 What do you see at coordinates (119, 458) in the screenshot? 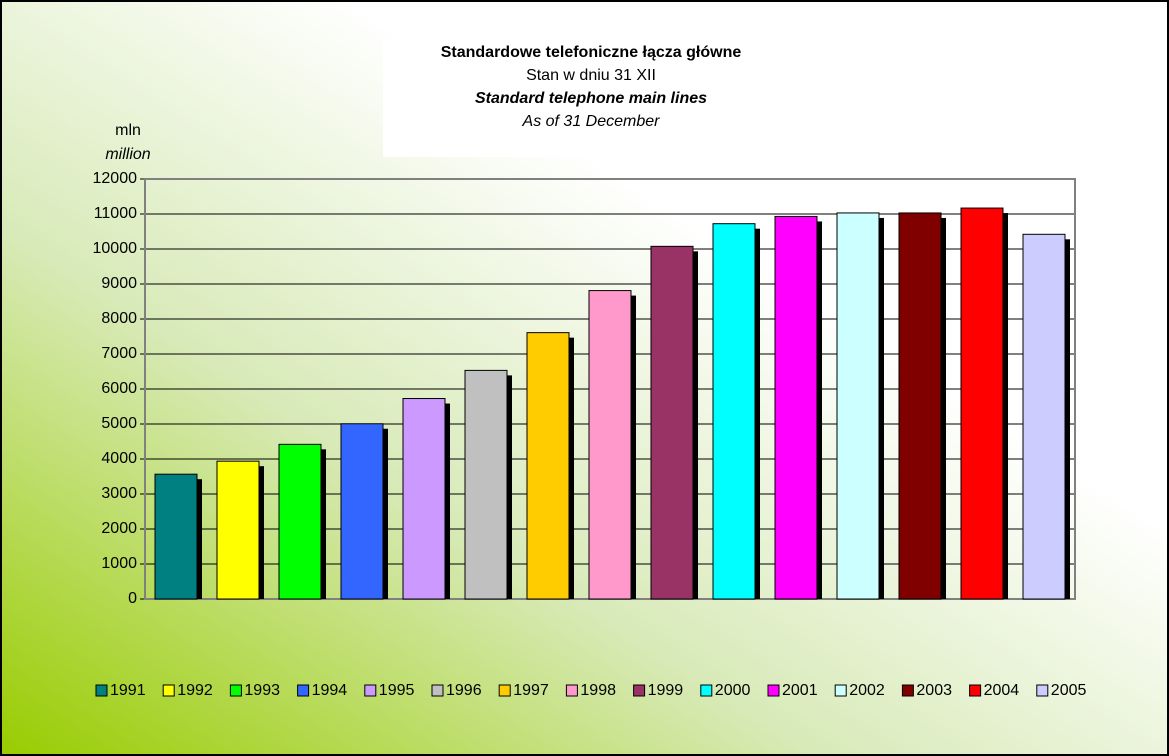
I see `y-tick-label: 4000` at bounding box center [119, 458].